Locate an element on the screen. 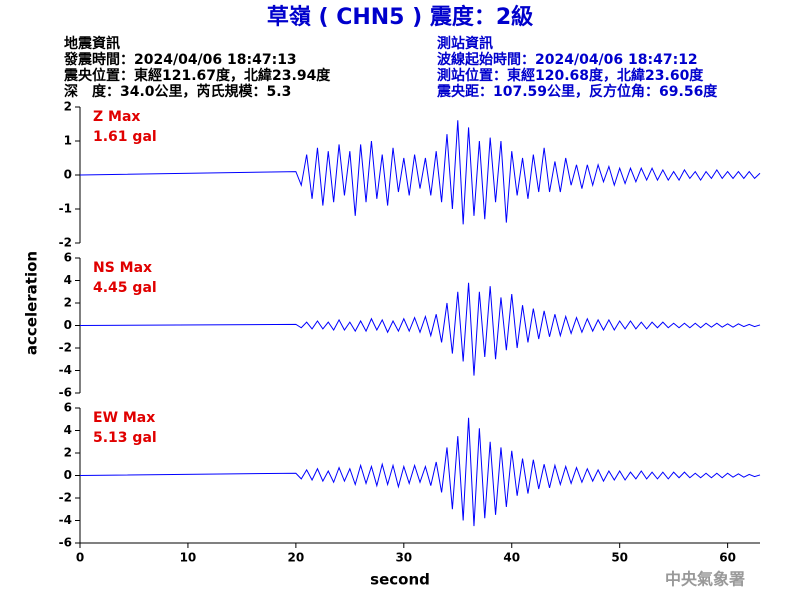 The height and width of the screenshot is (600, 800). header-left-line: 震央位置：東經121.67度，北緯23.94度 is located at coordinates (197, 75).